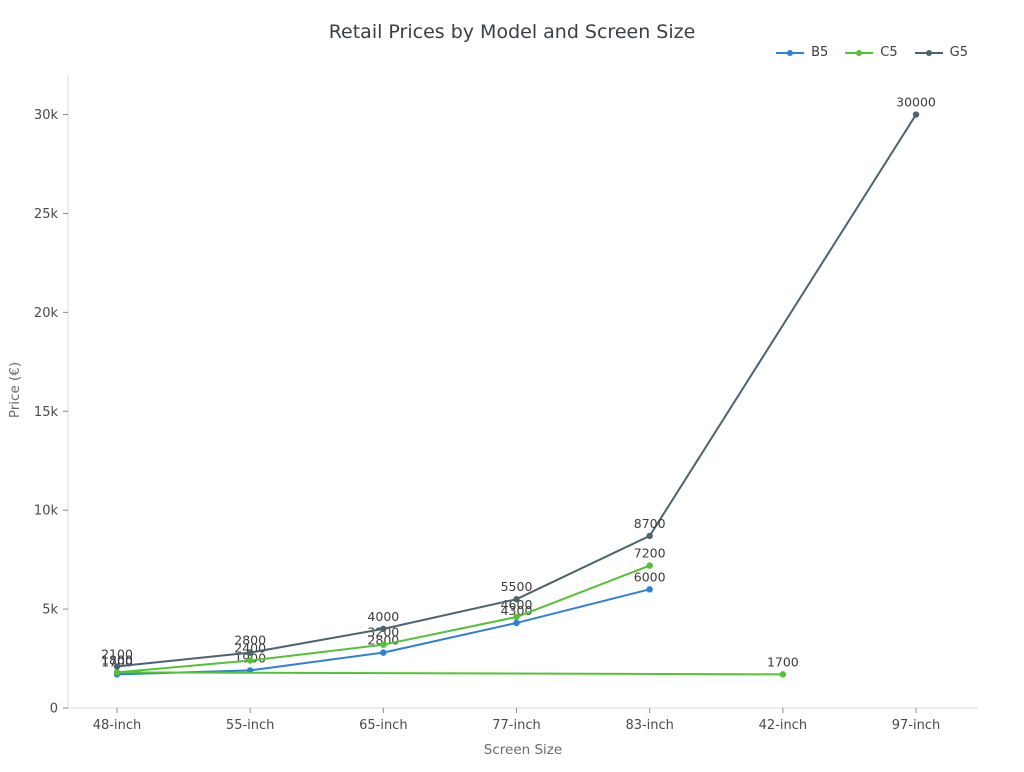  I want to click on y-tick-label: 10k, so click(46, 511).